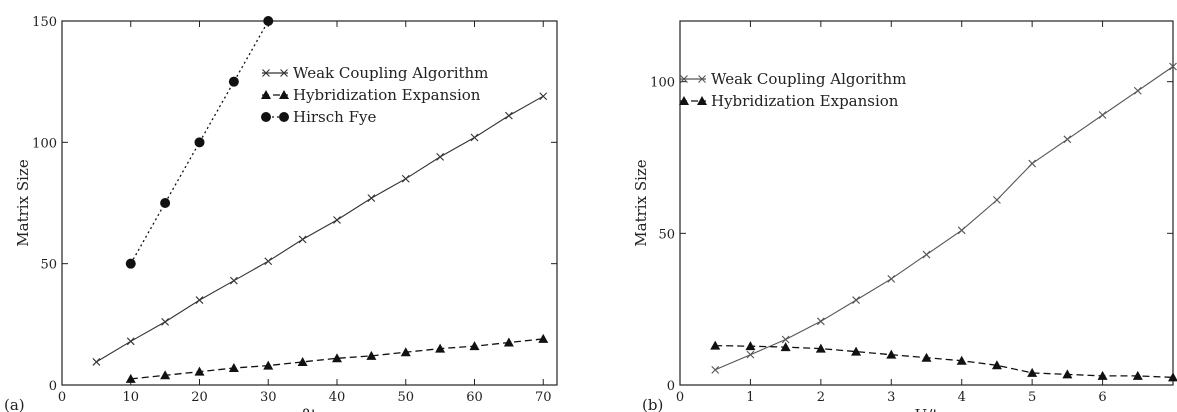 Image resolution: width=1177 pixels, height=412 pixels. I want to click on panel-b-legend-entry: Weak Coupling Algorithm, so click(808, 79).